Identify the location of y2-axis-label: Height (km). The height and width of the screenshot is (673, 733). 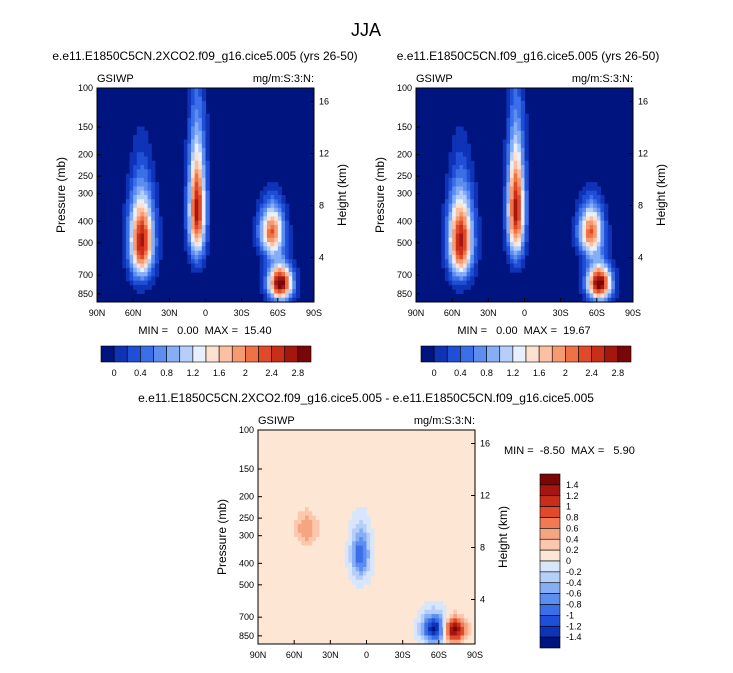
(661, 195).